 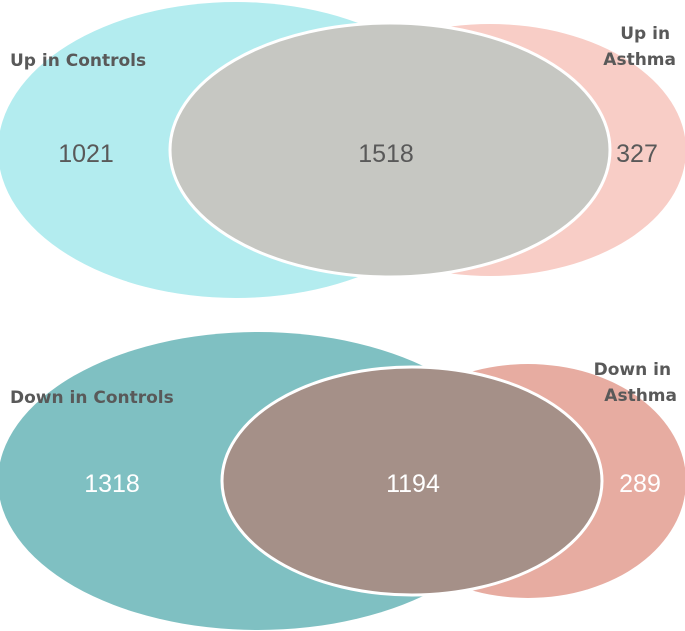 I want to click on left-only-count-up: 1021, so click(x=86, y=154).